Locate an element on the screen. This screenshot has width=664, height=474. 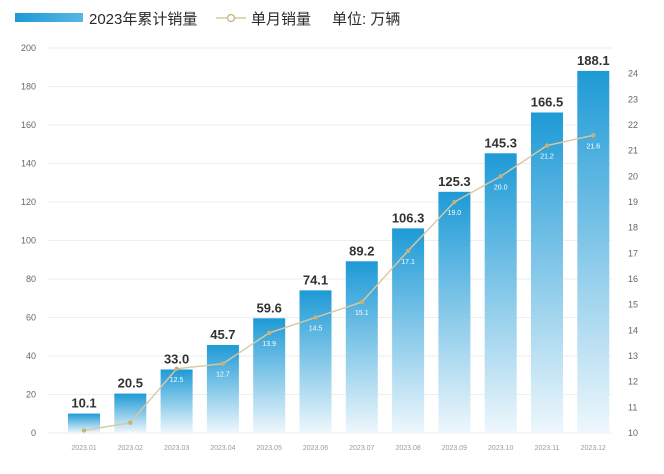
y-right-tick-label: 24 is located at coordinates (633, 74).